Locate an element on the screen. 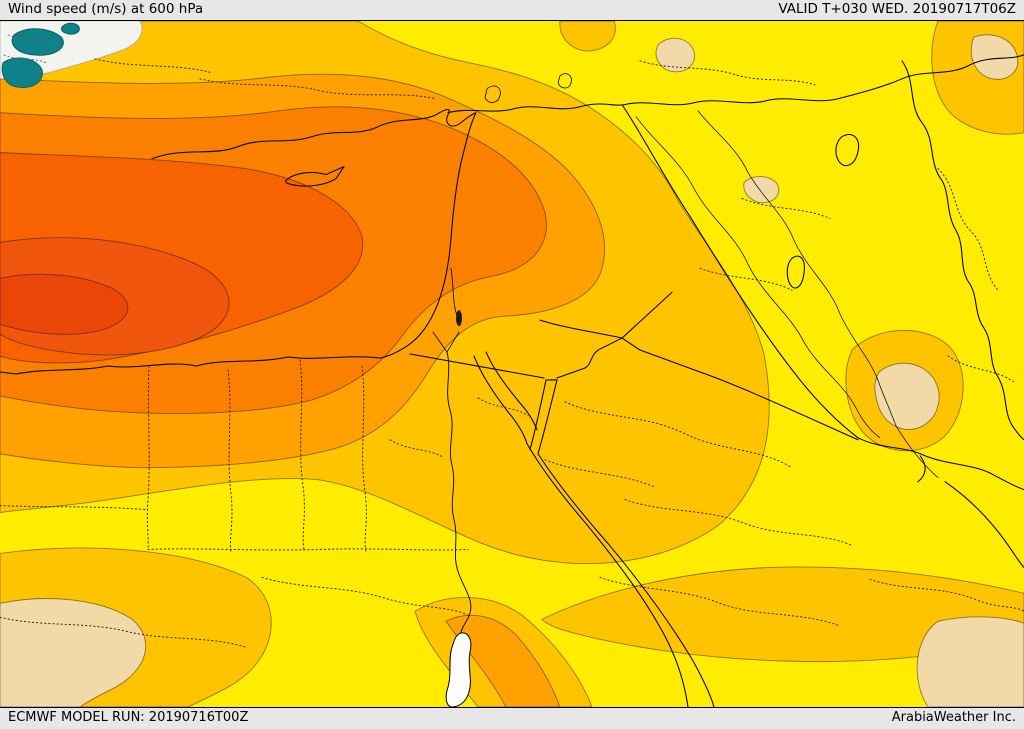 The height and width of the screenshot is (729, 1024). band-amber-top-center is located at coordinates (587, 36).